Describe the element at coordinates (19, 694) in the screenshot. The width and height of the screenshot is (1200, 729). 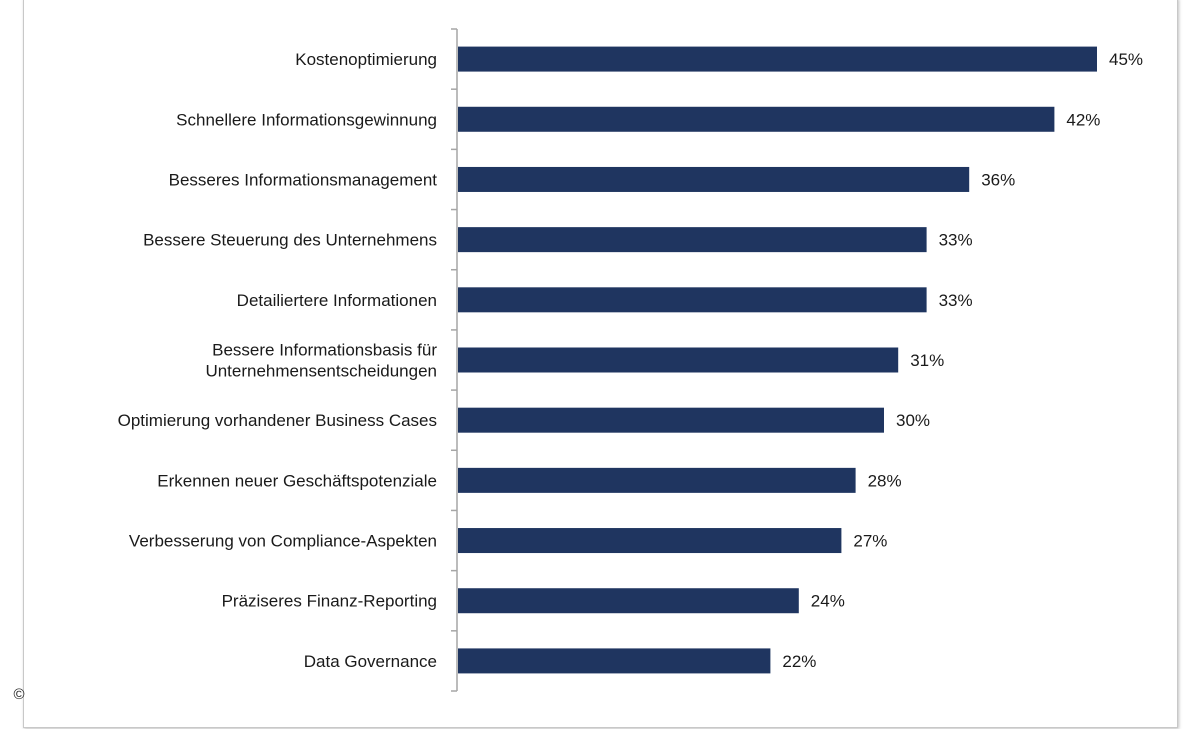
I see `copyright-icon: ©` at that location.